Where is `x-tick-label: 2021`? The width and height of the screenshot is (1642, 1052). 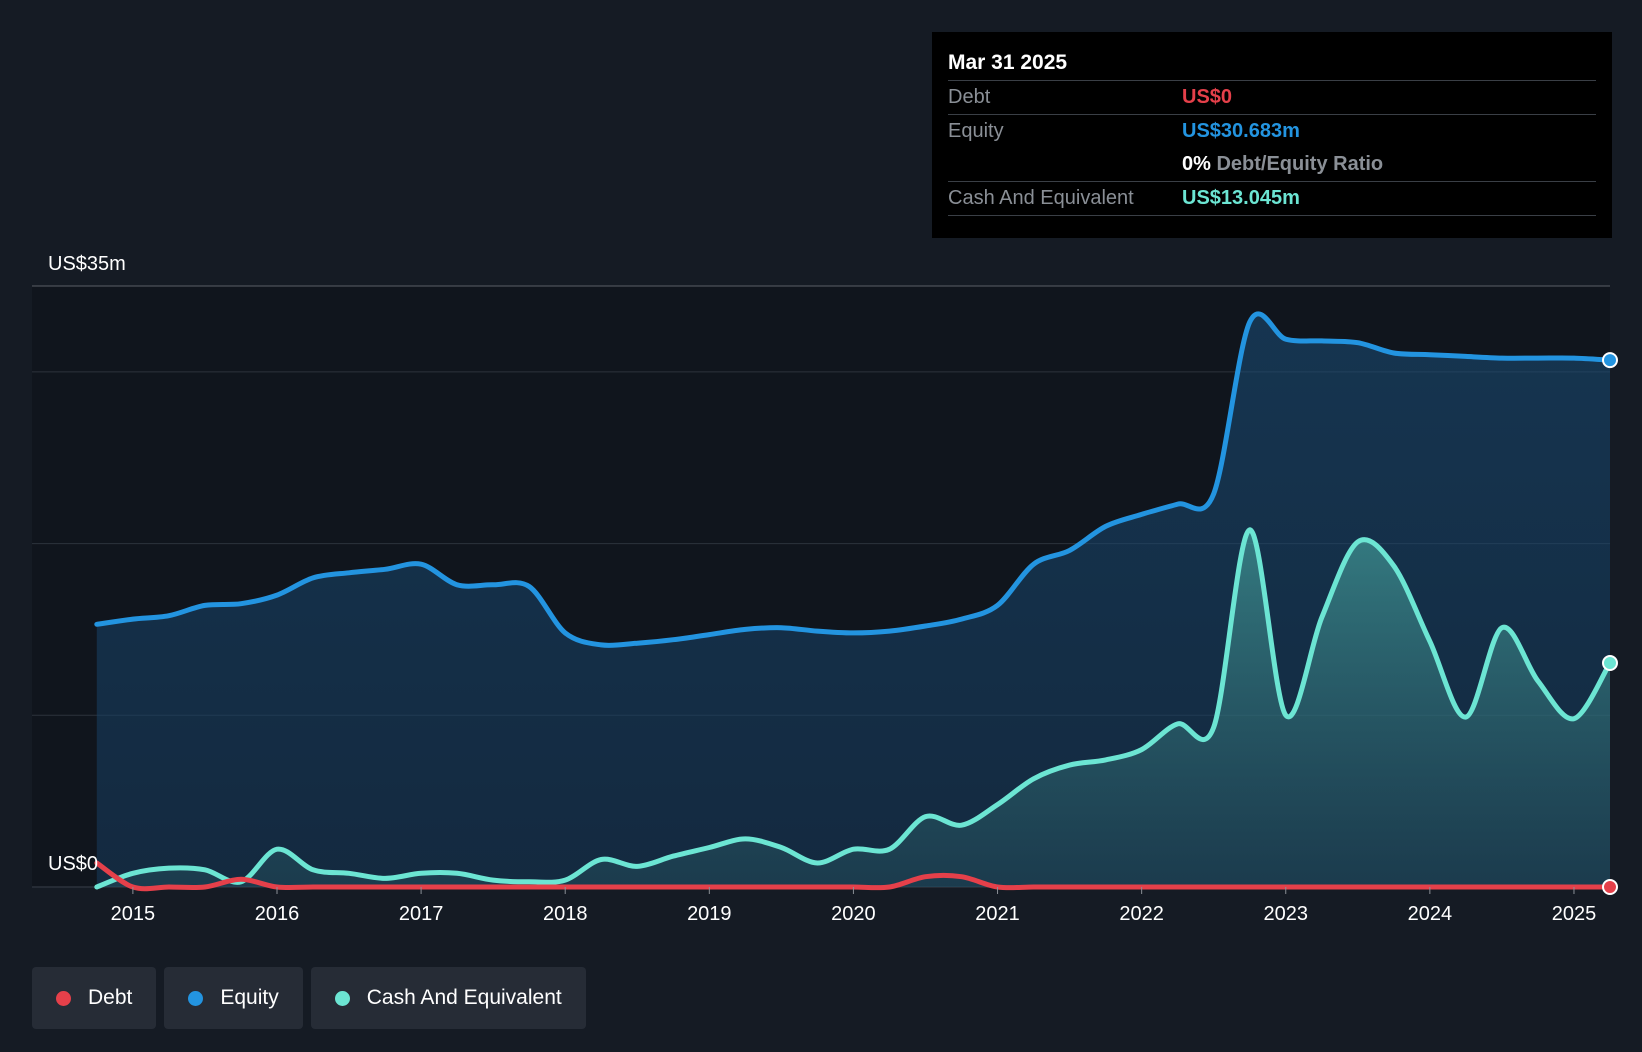 x-tick-label: 2021 is located at coordinates (997, 914).